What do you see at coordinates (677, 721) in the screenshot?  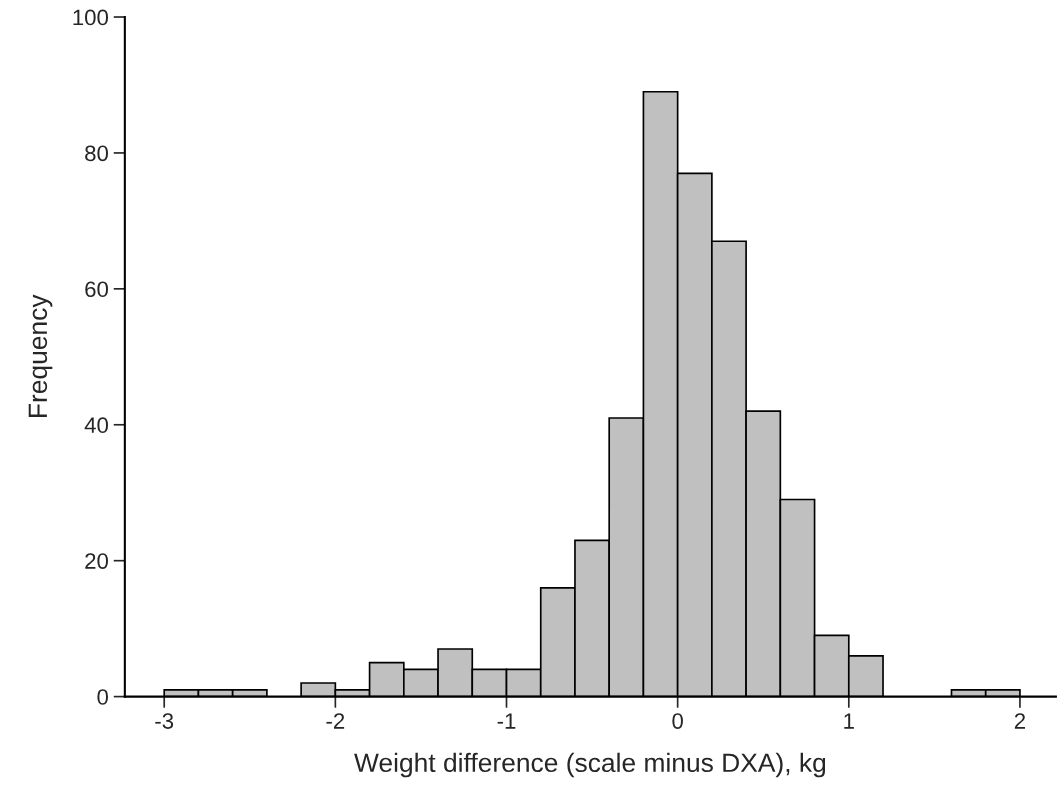 I see `x-tick-label: 0` at bounding box center [677, 721].